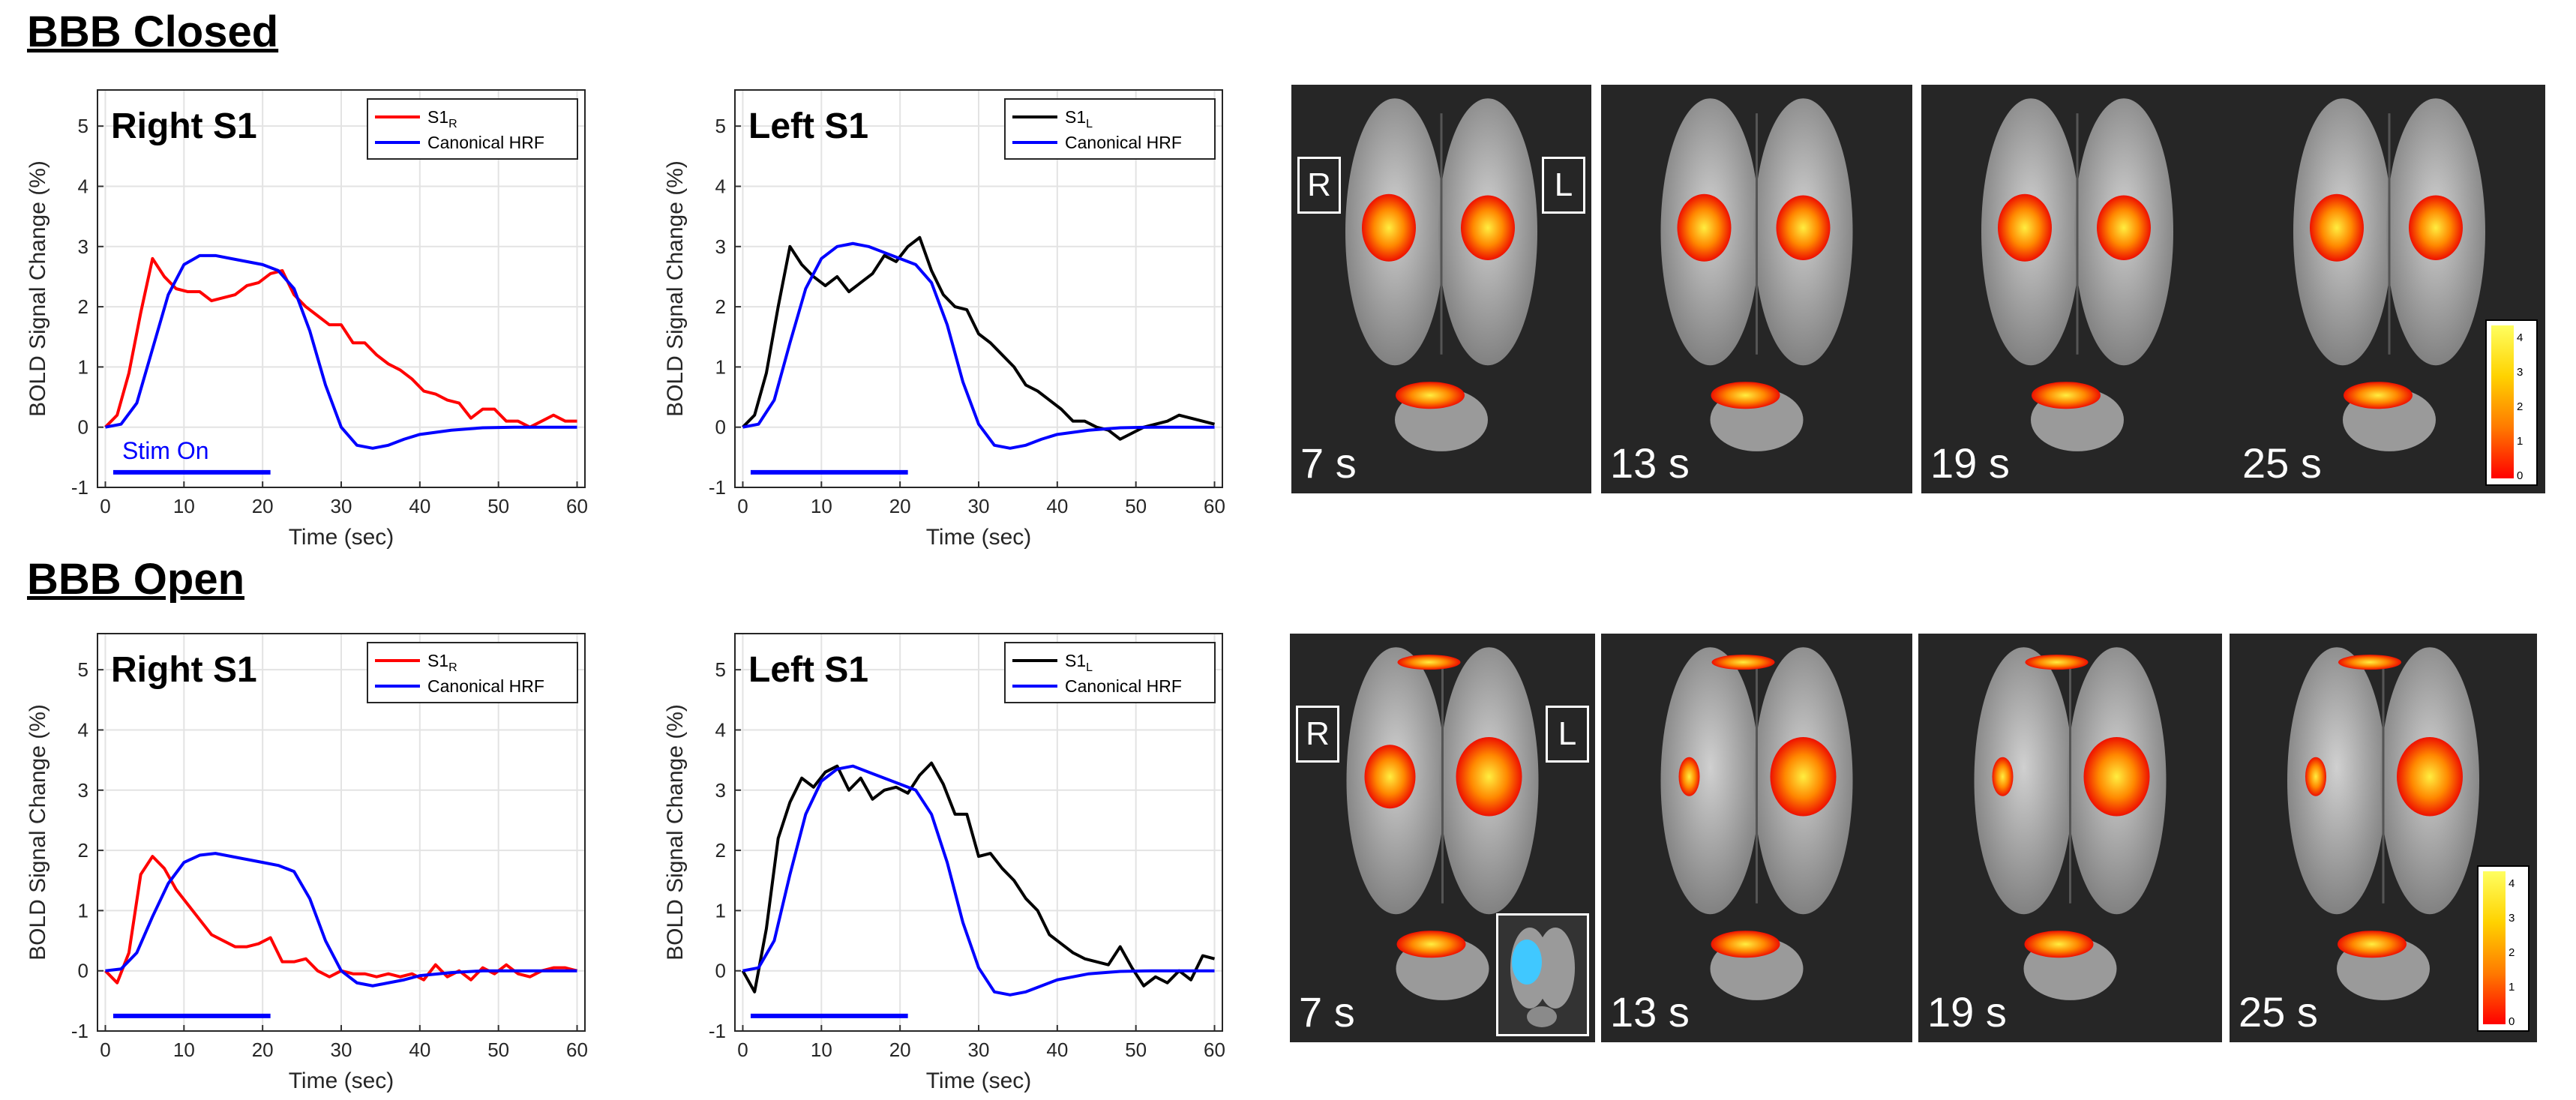 The height and width of the screenshot is (1100, 2576). Describe the element at coordinates (342, 1050) in the screenshot. I see `x-tick-label: 30` at that location.